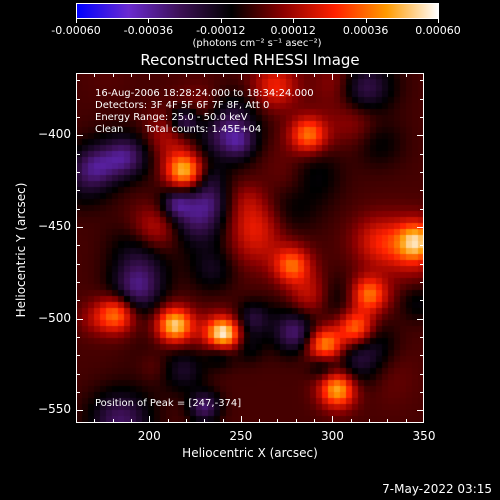 This screenshot has width=500, height=500. Describe the element at coordinates (204, 93) in the screenshot. I see `time-range-annotation: 16-Aug-2006 18:28:24.000 to 18:34:24.000` at that location.